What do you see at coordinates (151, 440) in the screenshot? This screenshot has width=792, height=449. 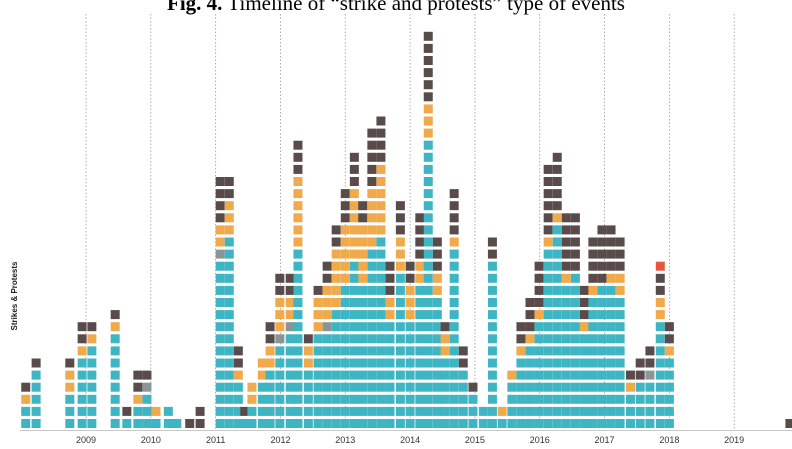 I see `x-tick-label: 2010` at bounding box center [151, 440].